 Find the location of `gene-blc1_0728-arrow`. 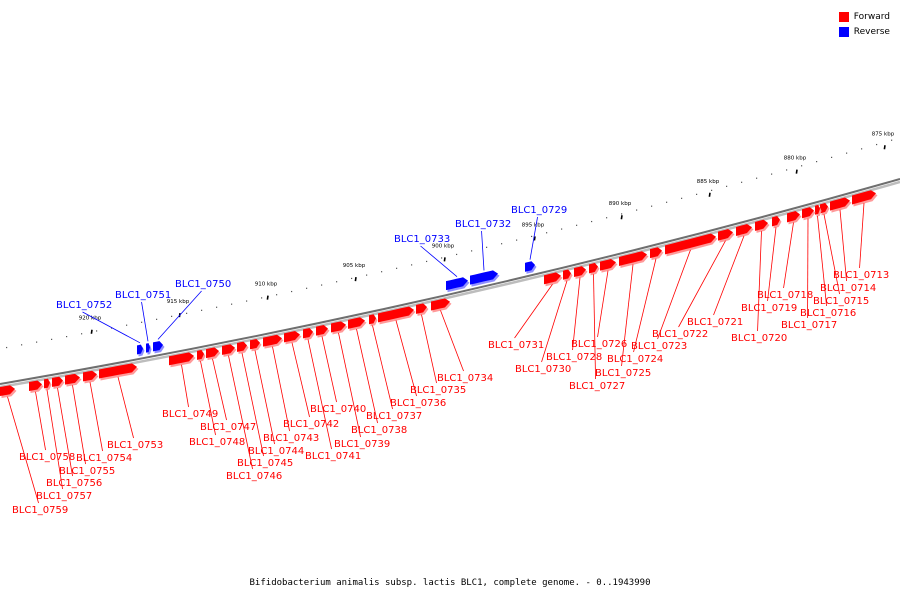

gene-blc1_0728-arrow is located at coordinates (581, 273).